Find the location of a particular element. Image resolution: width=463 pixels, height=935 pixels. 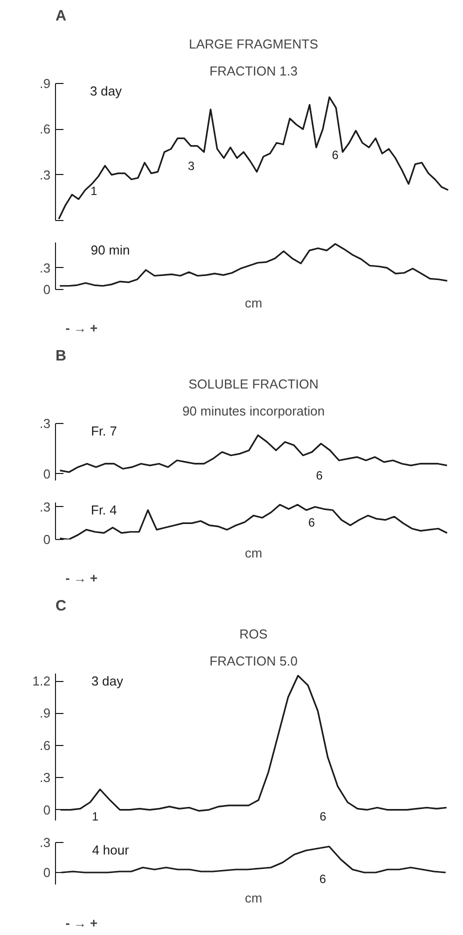

series-label: Fr. 7 is located at coordinates (103, 431).